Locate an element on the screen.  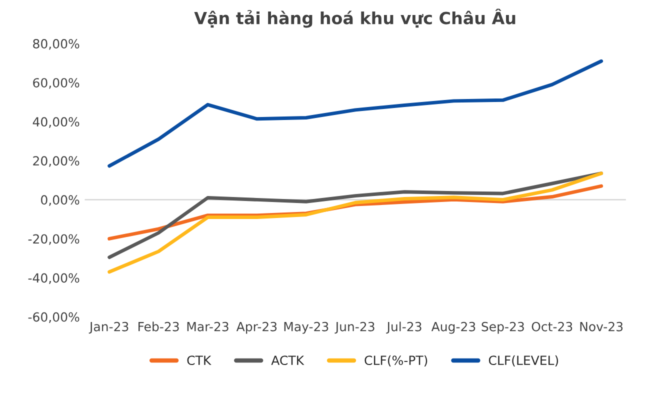
y-tick-label: 40,00% is located at coordinates (56, 122).